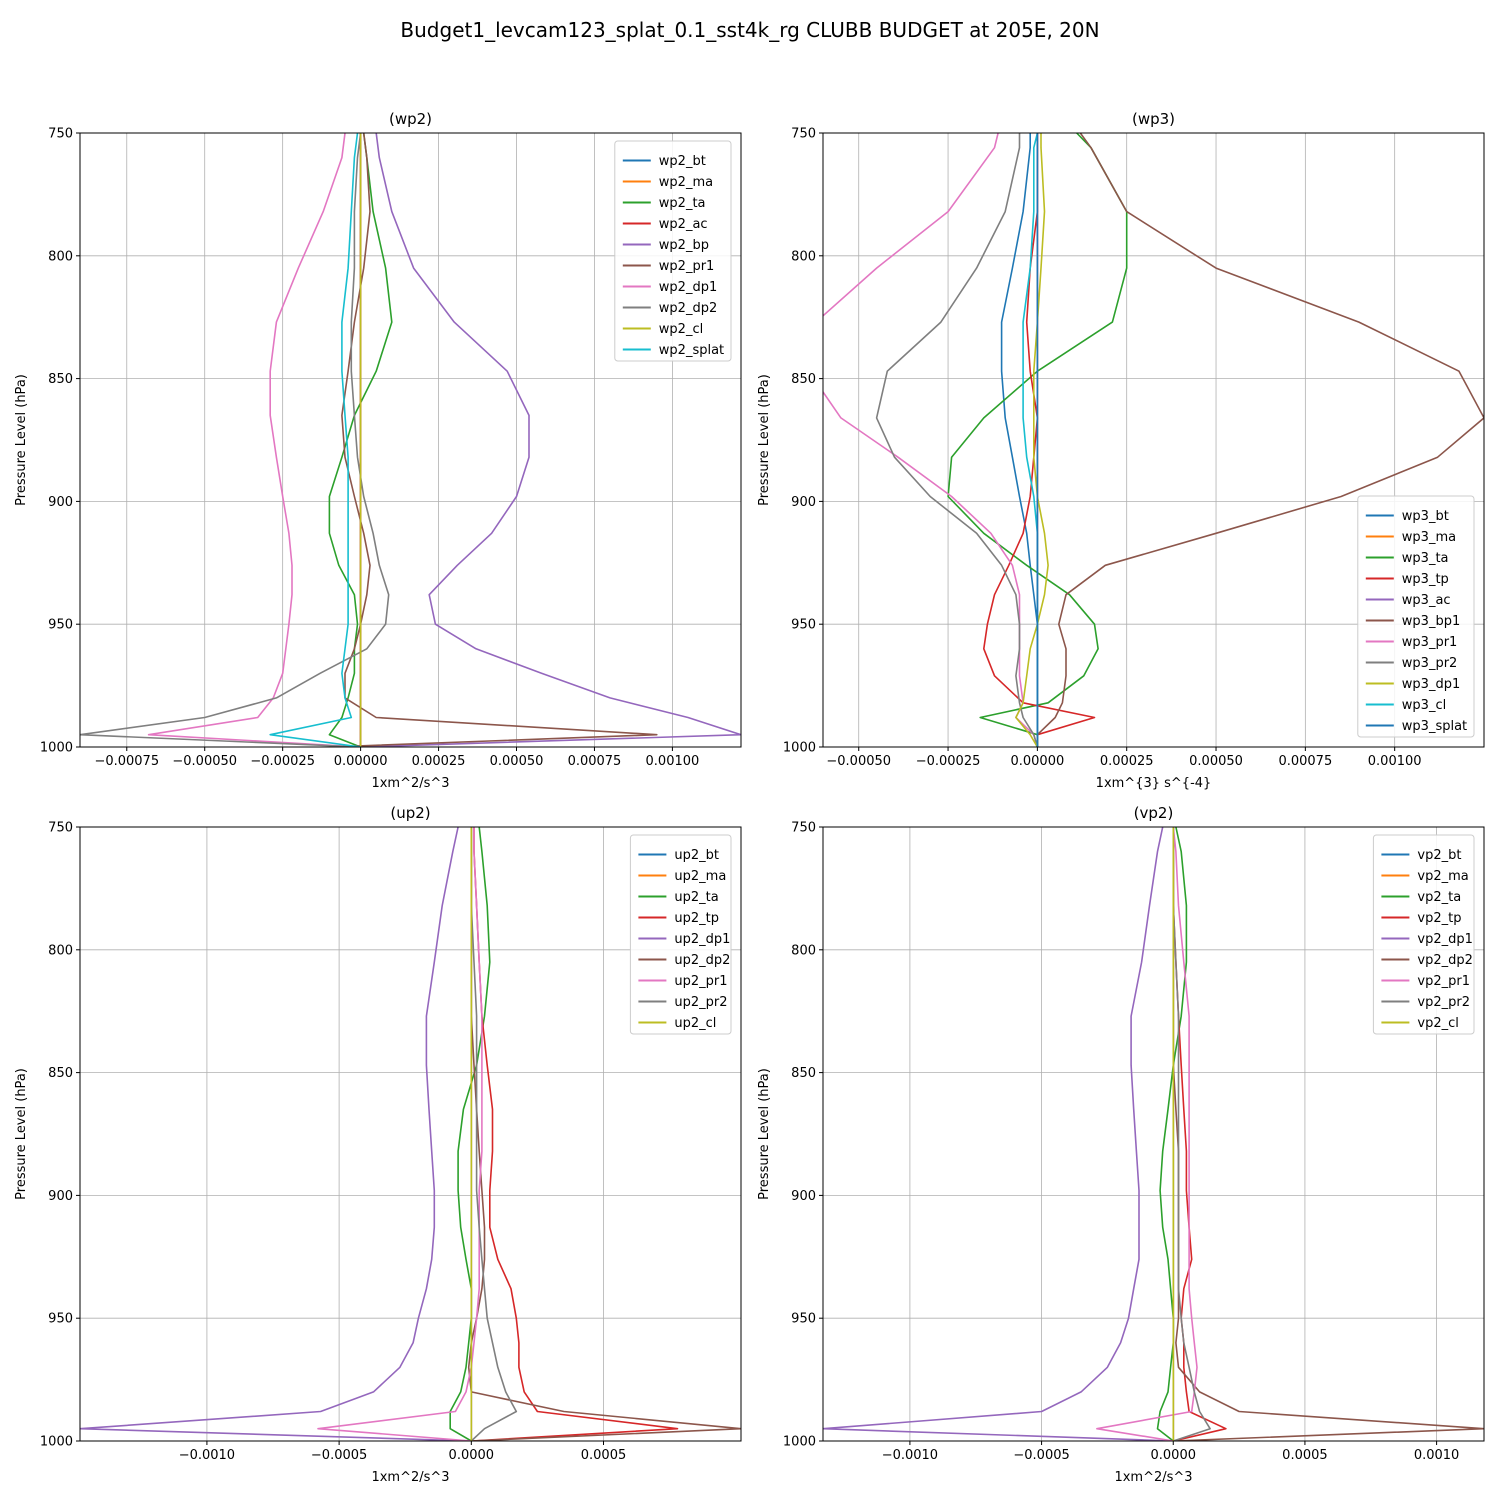 The width and height of the screenshot is (1500, 1500). Describe the element at coordinates (207, 1455) in the screenshot. I see `x-tick-label: −0.0010` at that location.